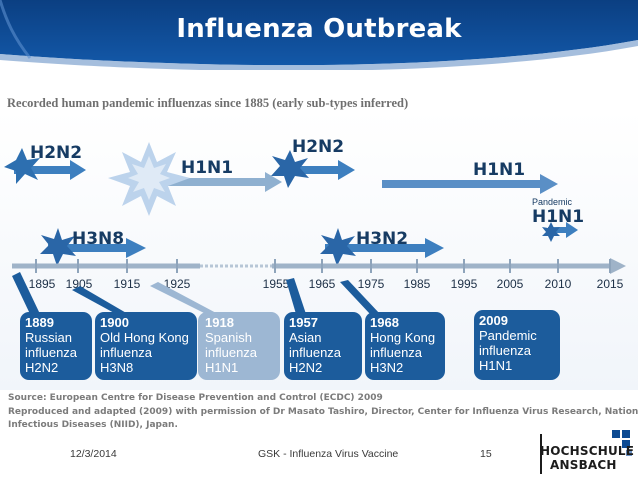 The image size is (638, 479). What do you see at coordinates (319, 29) in the screenshot?
I see `slide-title: Influenza Outbreak` at bounding box center [319, 29].